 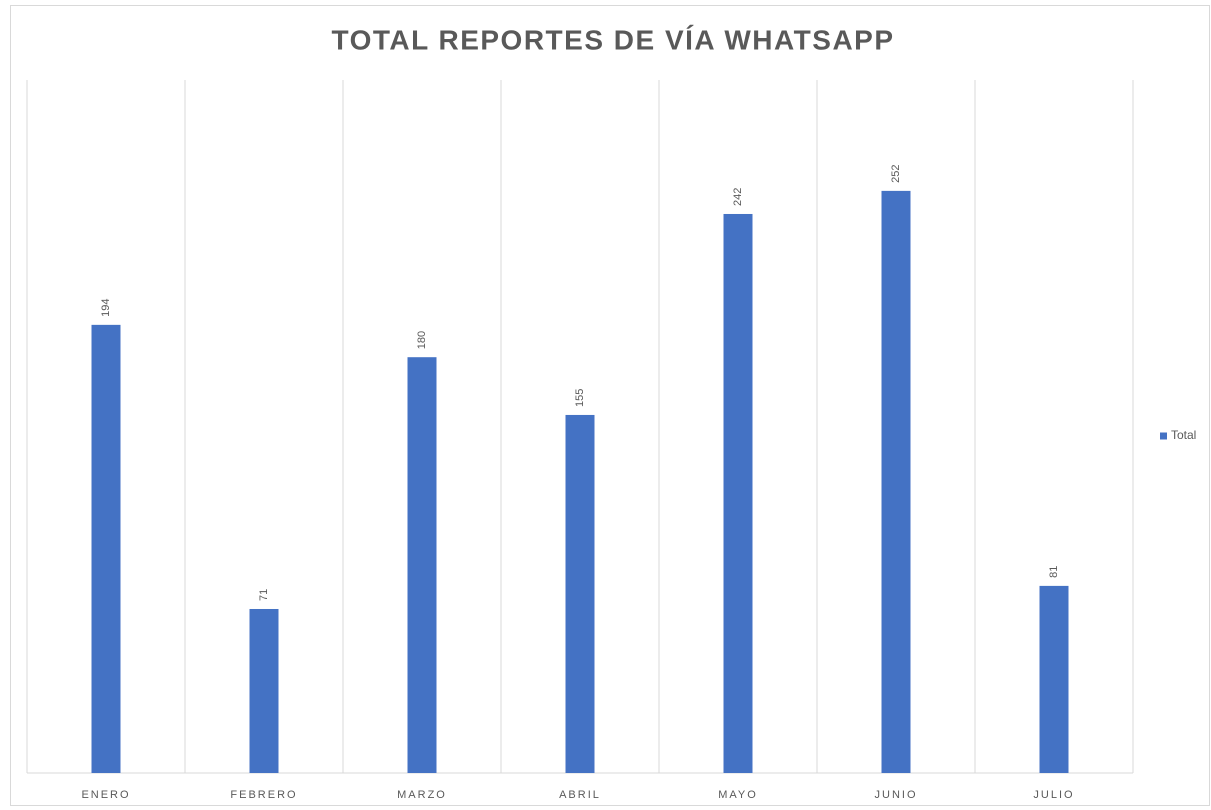 I want to click on x-tick-label: JULIO, so click(x=1053, y=795).